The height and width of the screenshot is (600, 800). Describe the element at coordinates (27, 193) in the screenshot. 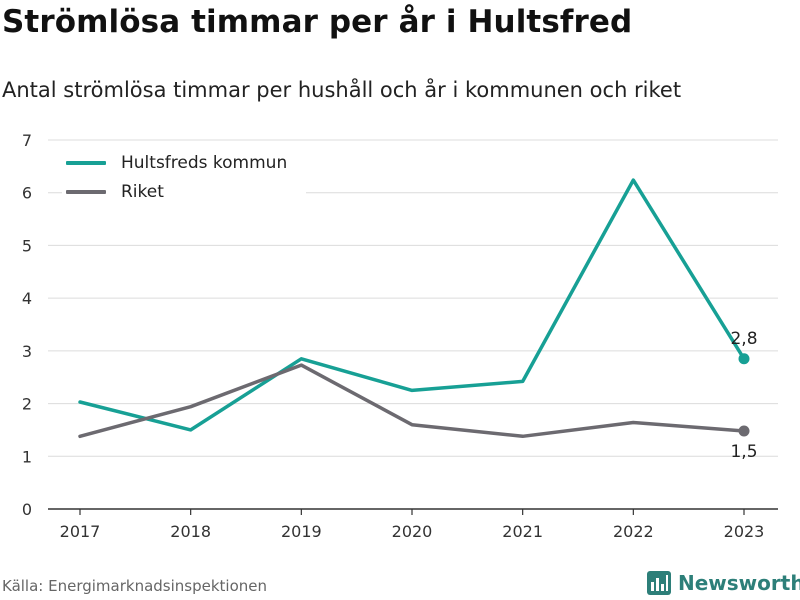

I see `y-tick-label-6: 6` at that location.